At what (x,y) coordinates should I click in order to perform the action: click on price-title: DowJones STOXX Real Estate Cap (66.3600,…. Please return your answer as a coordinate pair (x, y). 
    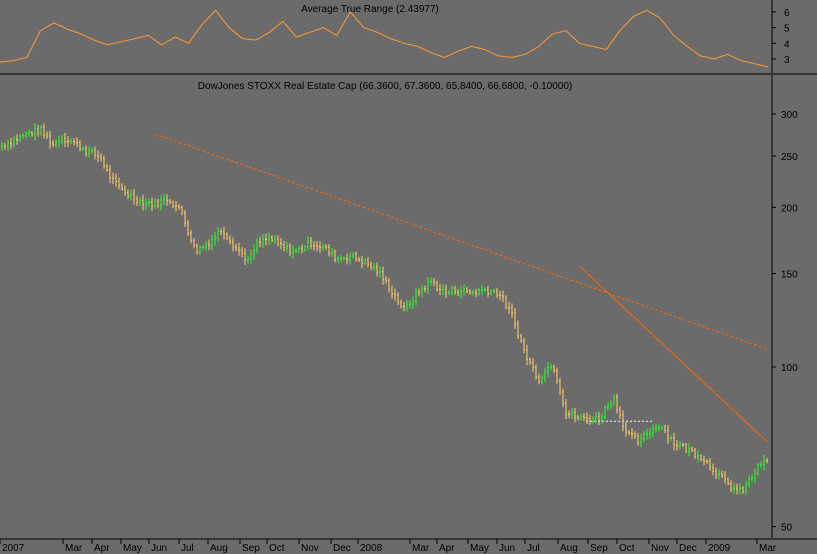
    Looking at the image, I should click on (385, 86).